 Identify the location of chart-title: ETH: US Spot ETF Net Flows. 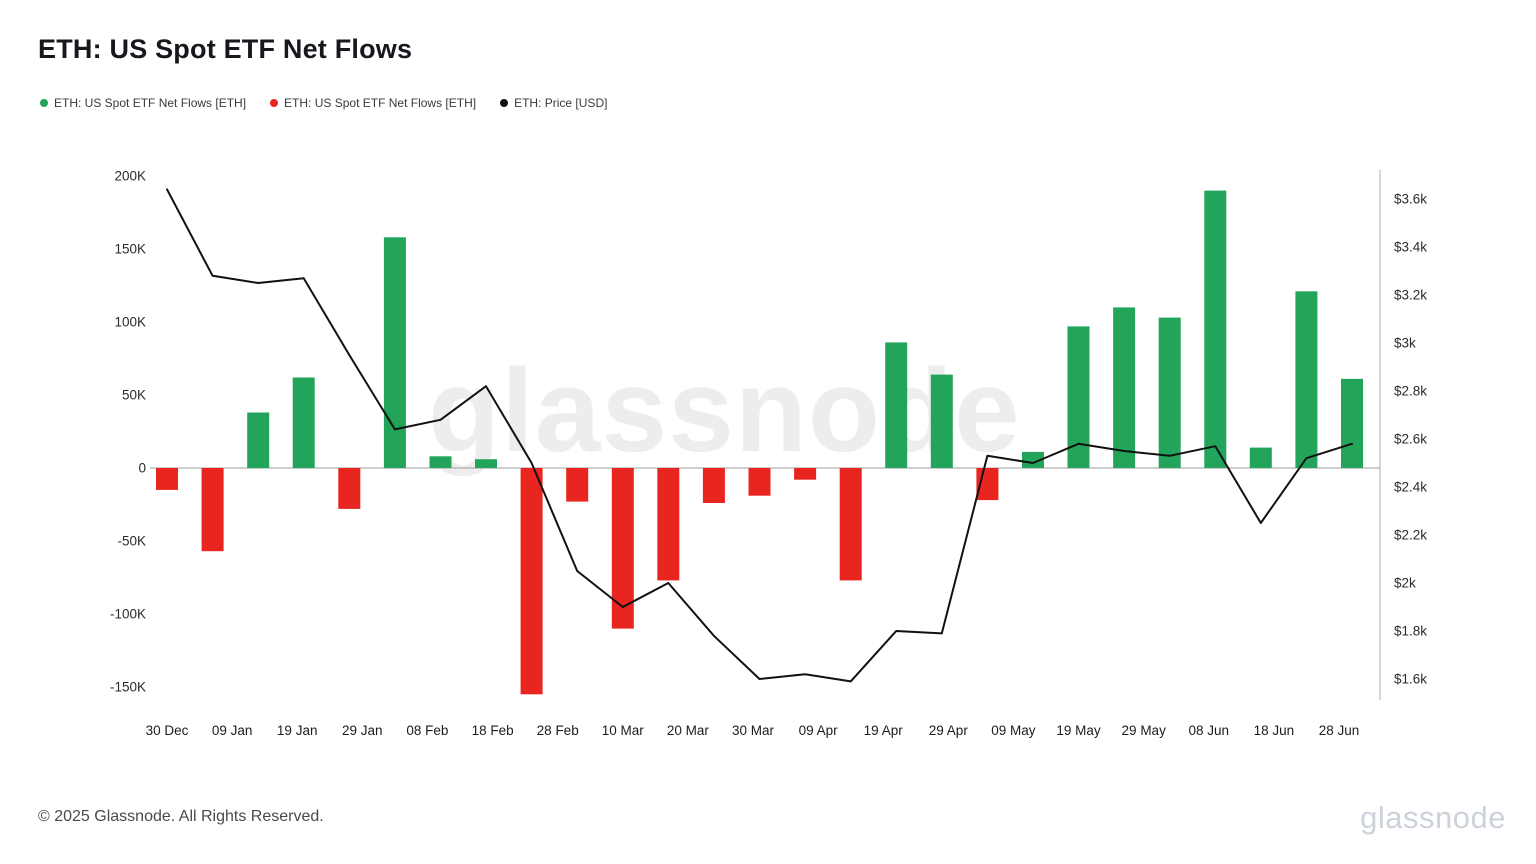
(225, 49).